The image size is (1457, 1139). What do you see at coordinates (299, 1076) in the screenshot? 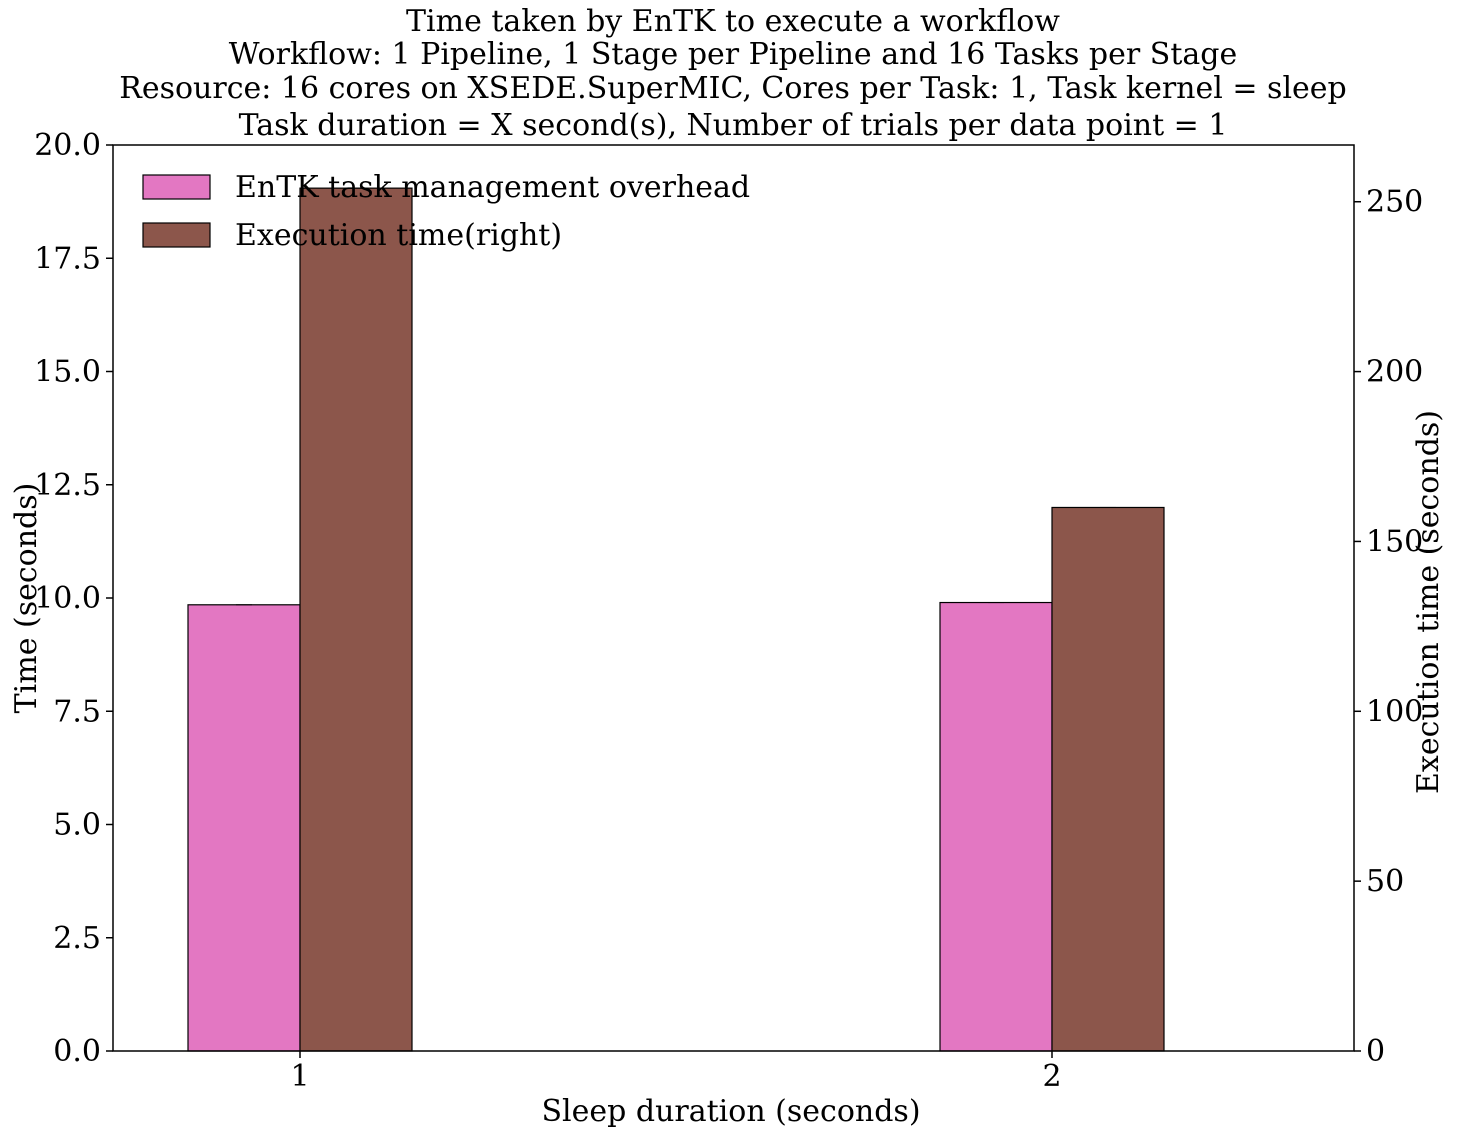
I see `x-tick-label: 1` at bounding box center [299, 1076].